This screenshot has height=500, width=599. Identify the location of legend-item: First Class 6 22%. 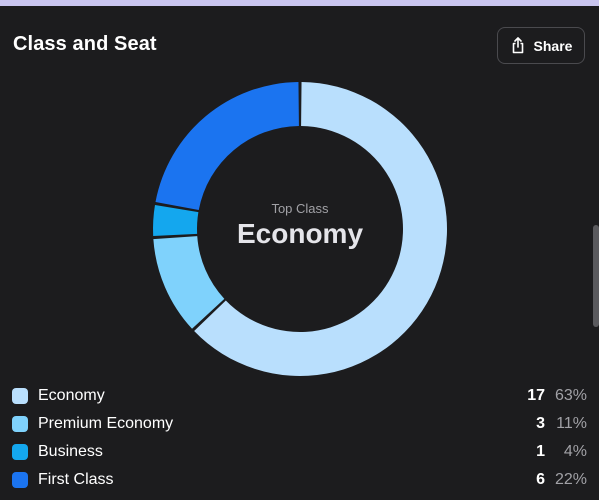
(299, 480).